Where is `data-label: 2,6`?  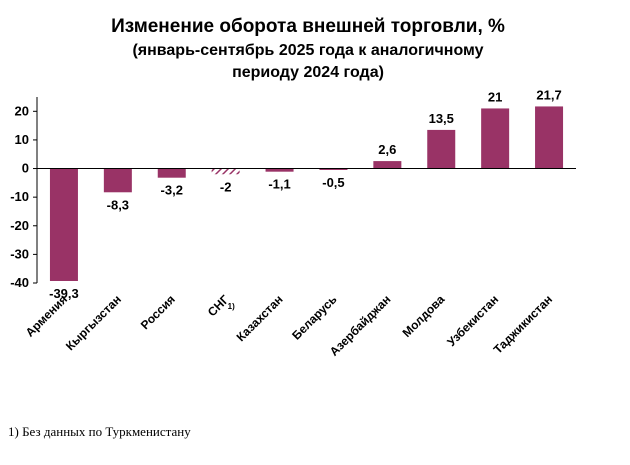
data-label: 2,6 is located at coordinates (387, 149).